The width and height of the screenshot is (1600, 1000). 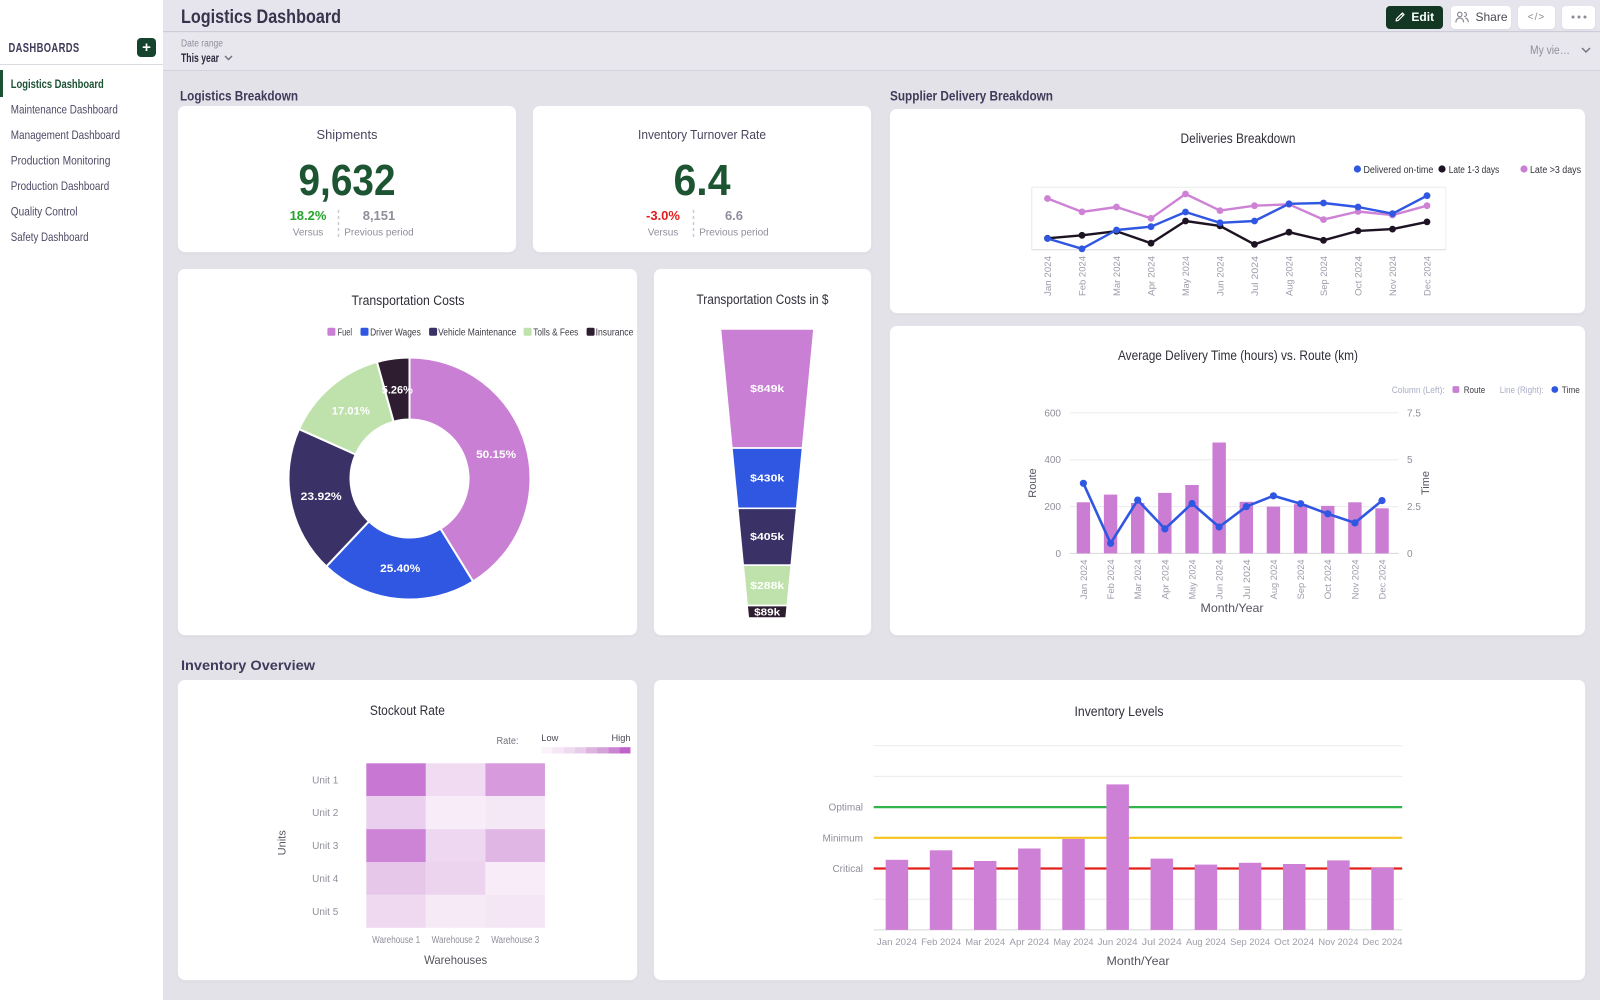 What do you see at coordinates (1522, 390) in the screenshot?
I see `svg-text: Line (Right):` at bounding box center [1522, 390].